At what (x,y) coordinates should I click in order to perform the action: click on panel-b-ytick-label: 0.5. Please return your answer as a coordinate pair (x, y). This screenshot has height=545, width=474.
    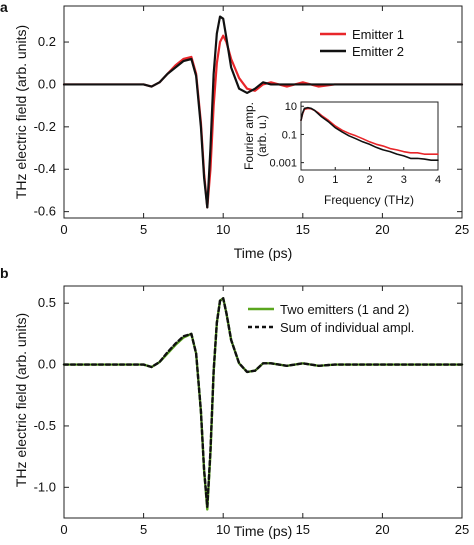
    Looking at the image, I should click on (47, 302).